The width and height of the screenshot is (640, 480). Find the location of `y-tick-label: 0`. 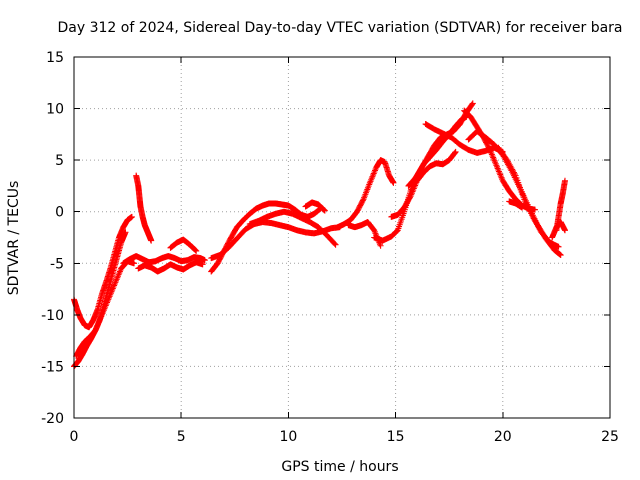

y-tick-label: 0 is located at coordinates (59, 213).